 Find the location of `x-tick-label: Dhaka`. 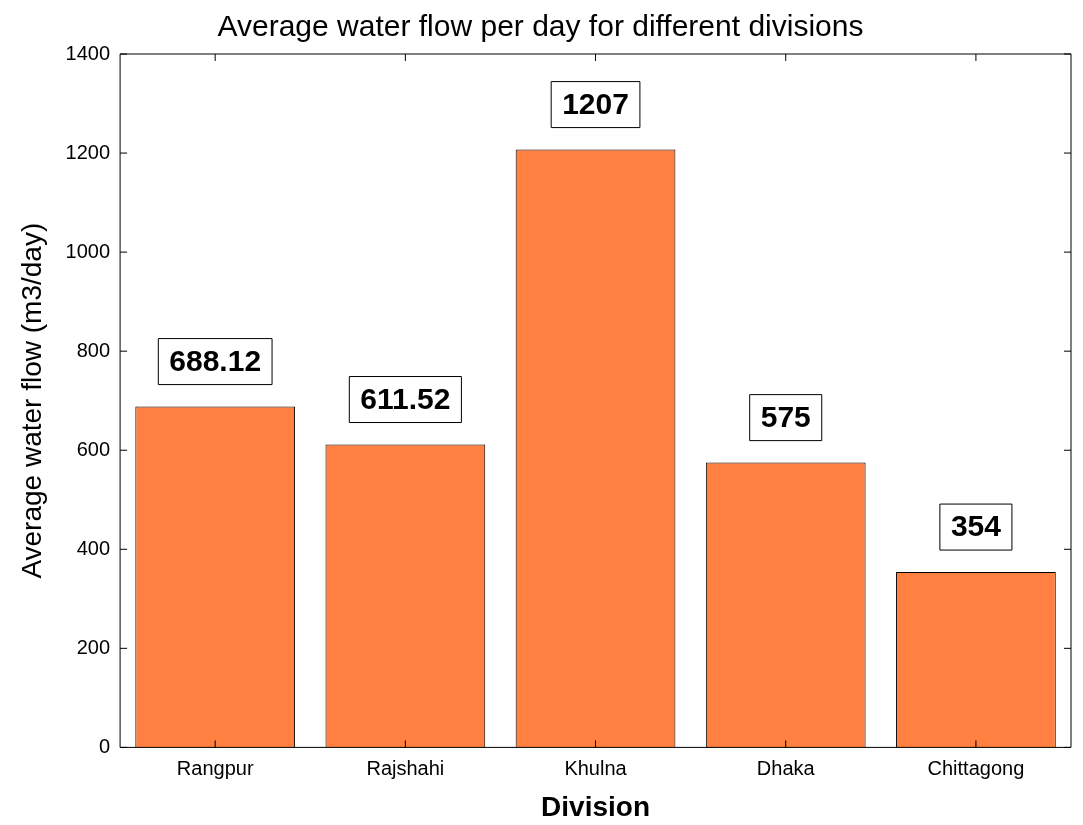

x-tick-label: Dhaka is located at coordinates (786, 767).